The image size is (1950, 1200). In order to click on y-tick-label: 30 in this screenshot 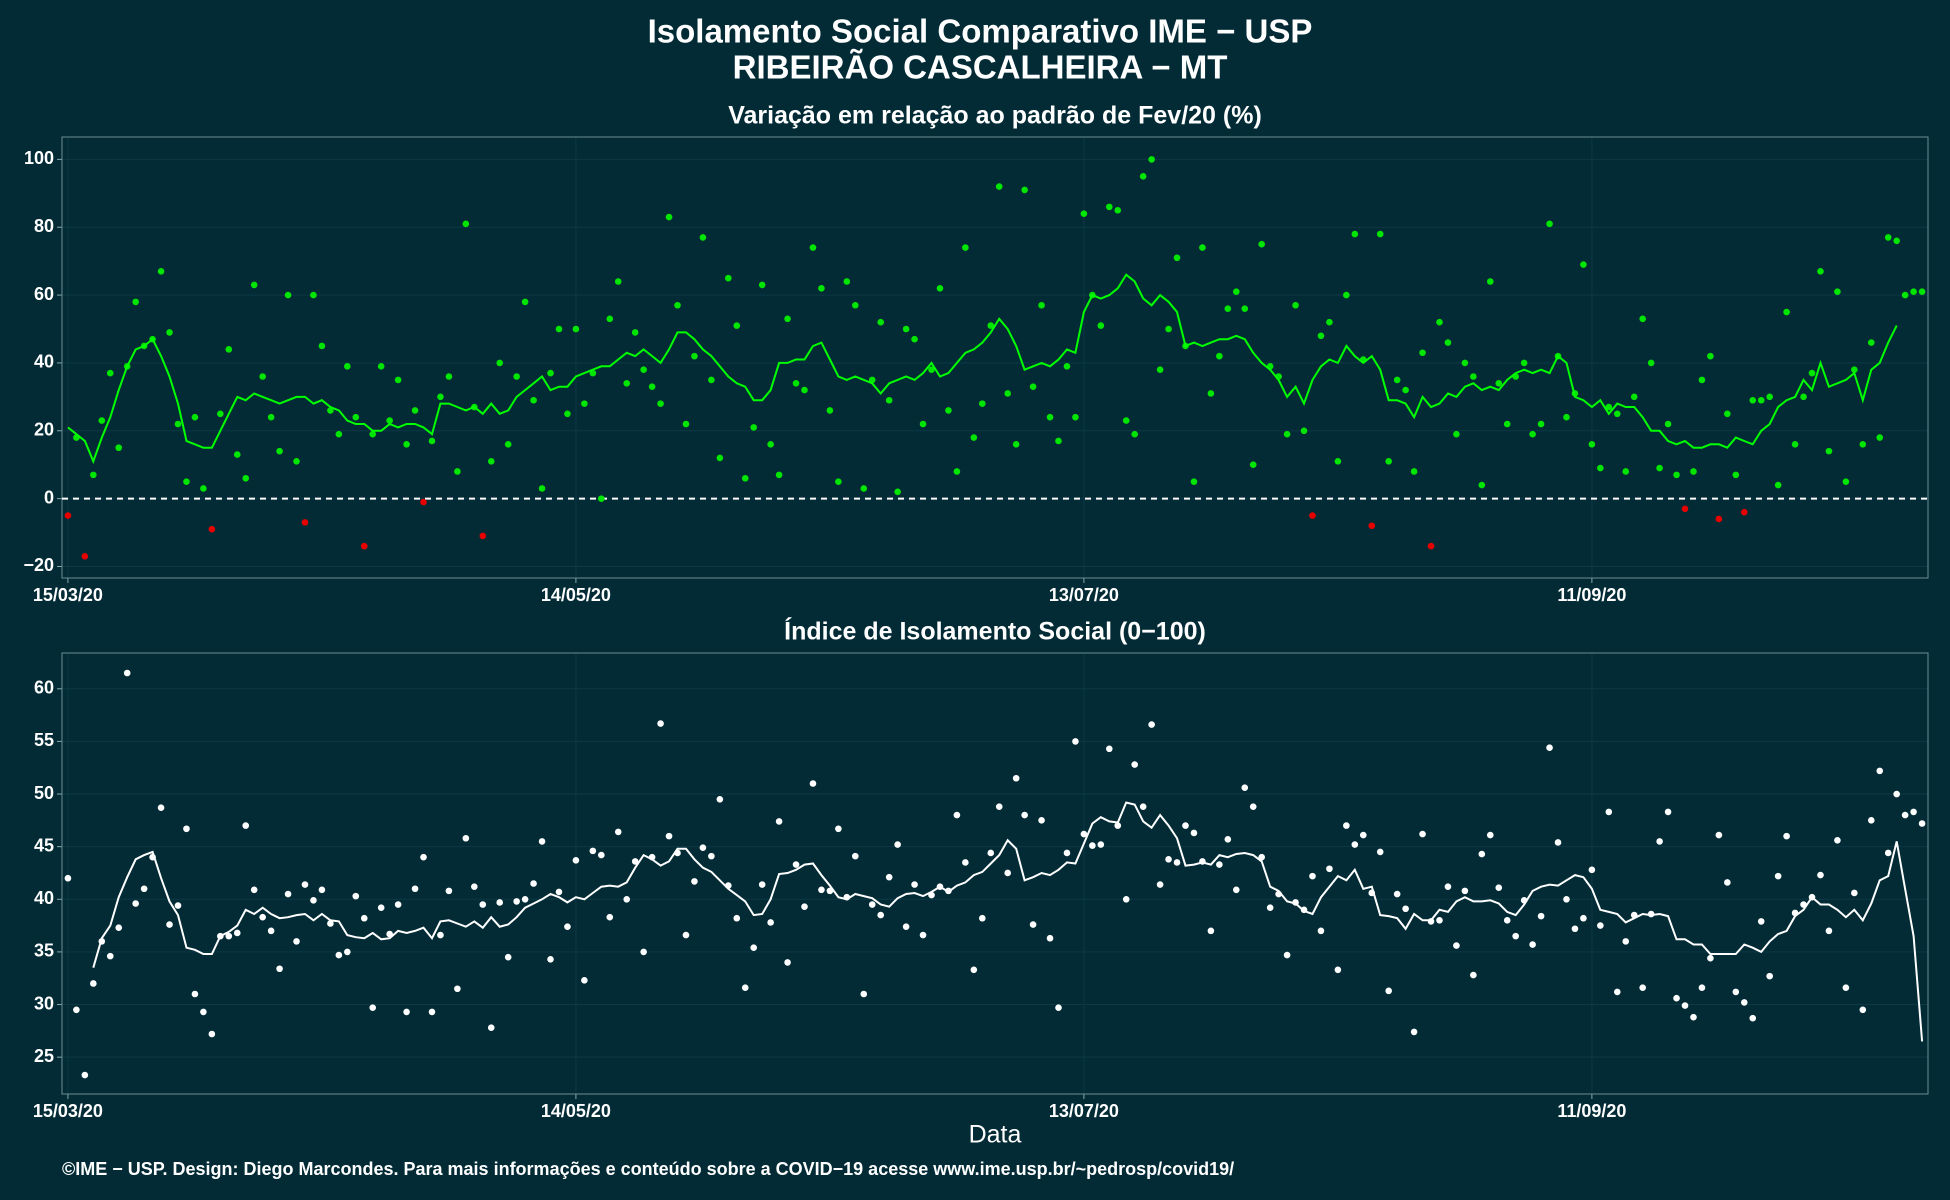, I will do `click(44, 1003)`.